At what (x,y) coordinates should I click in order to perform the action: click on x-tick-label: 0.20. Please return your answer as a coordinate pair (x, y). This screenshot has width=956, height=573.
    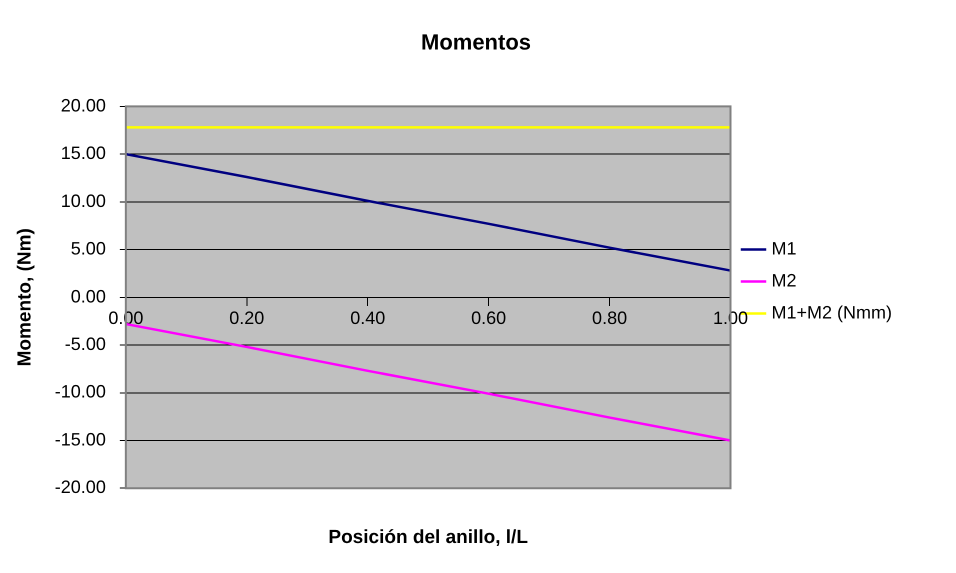
    Looking at the image, I should click on (246, 318).